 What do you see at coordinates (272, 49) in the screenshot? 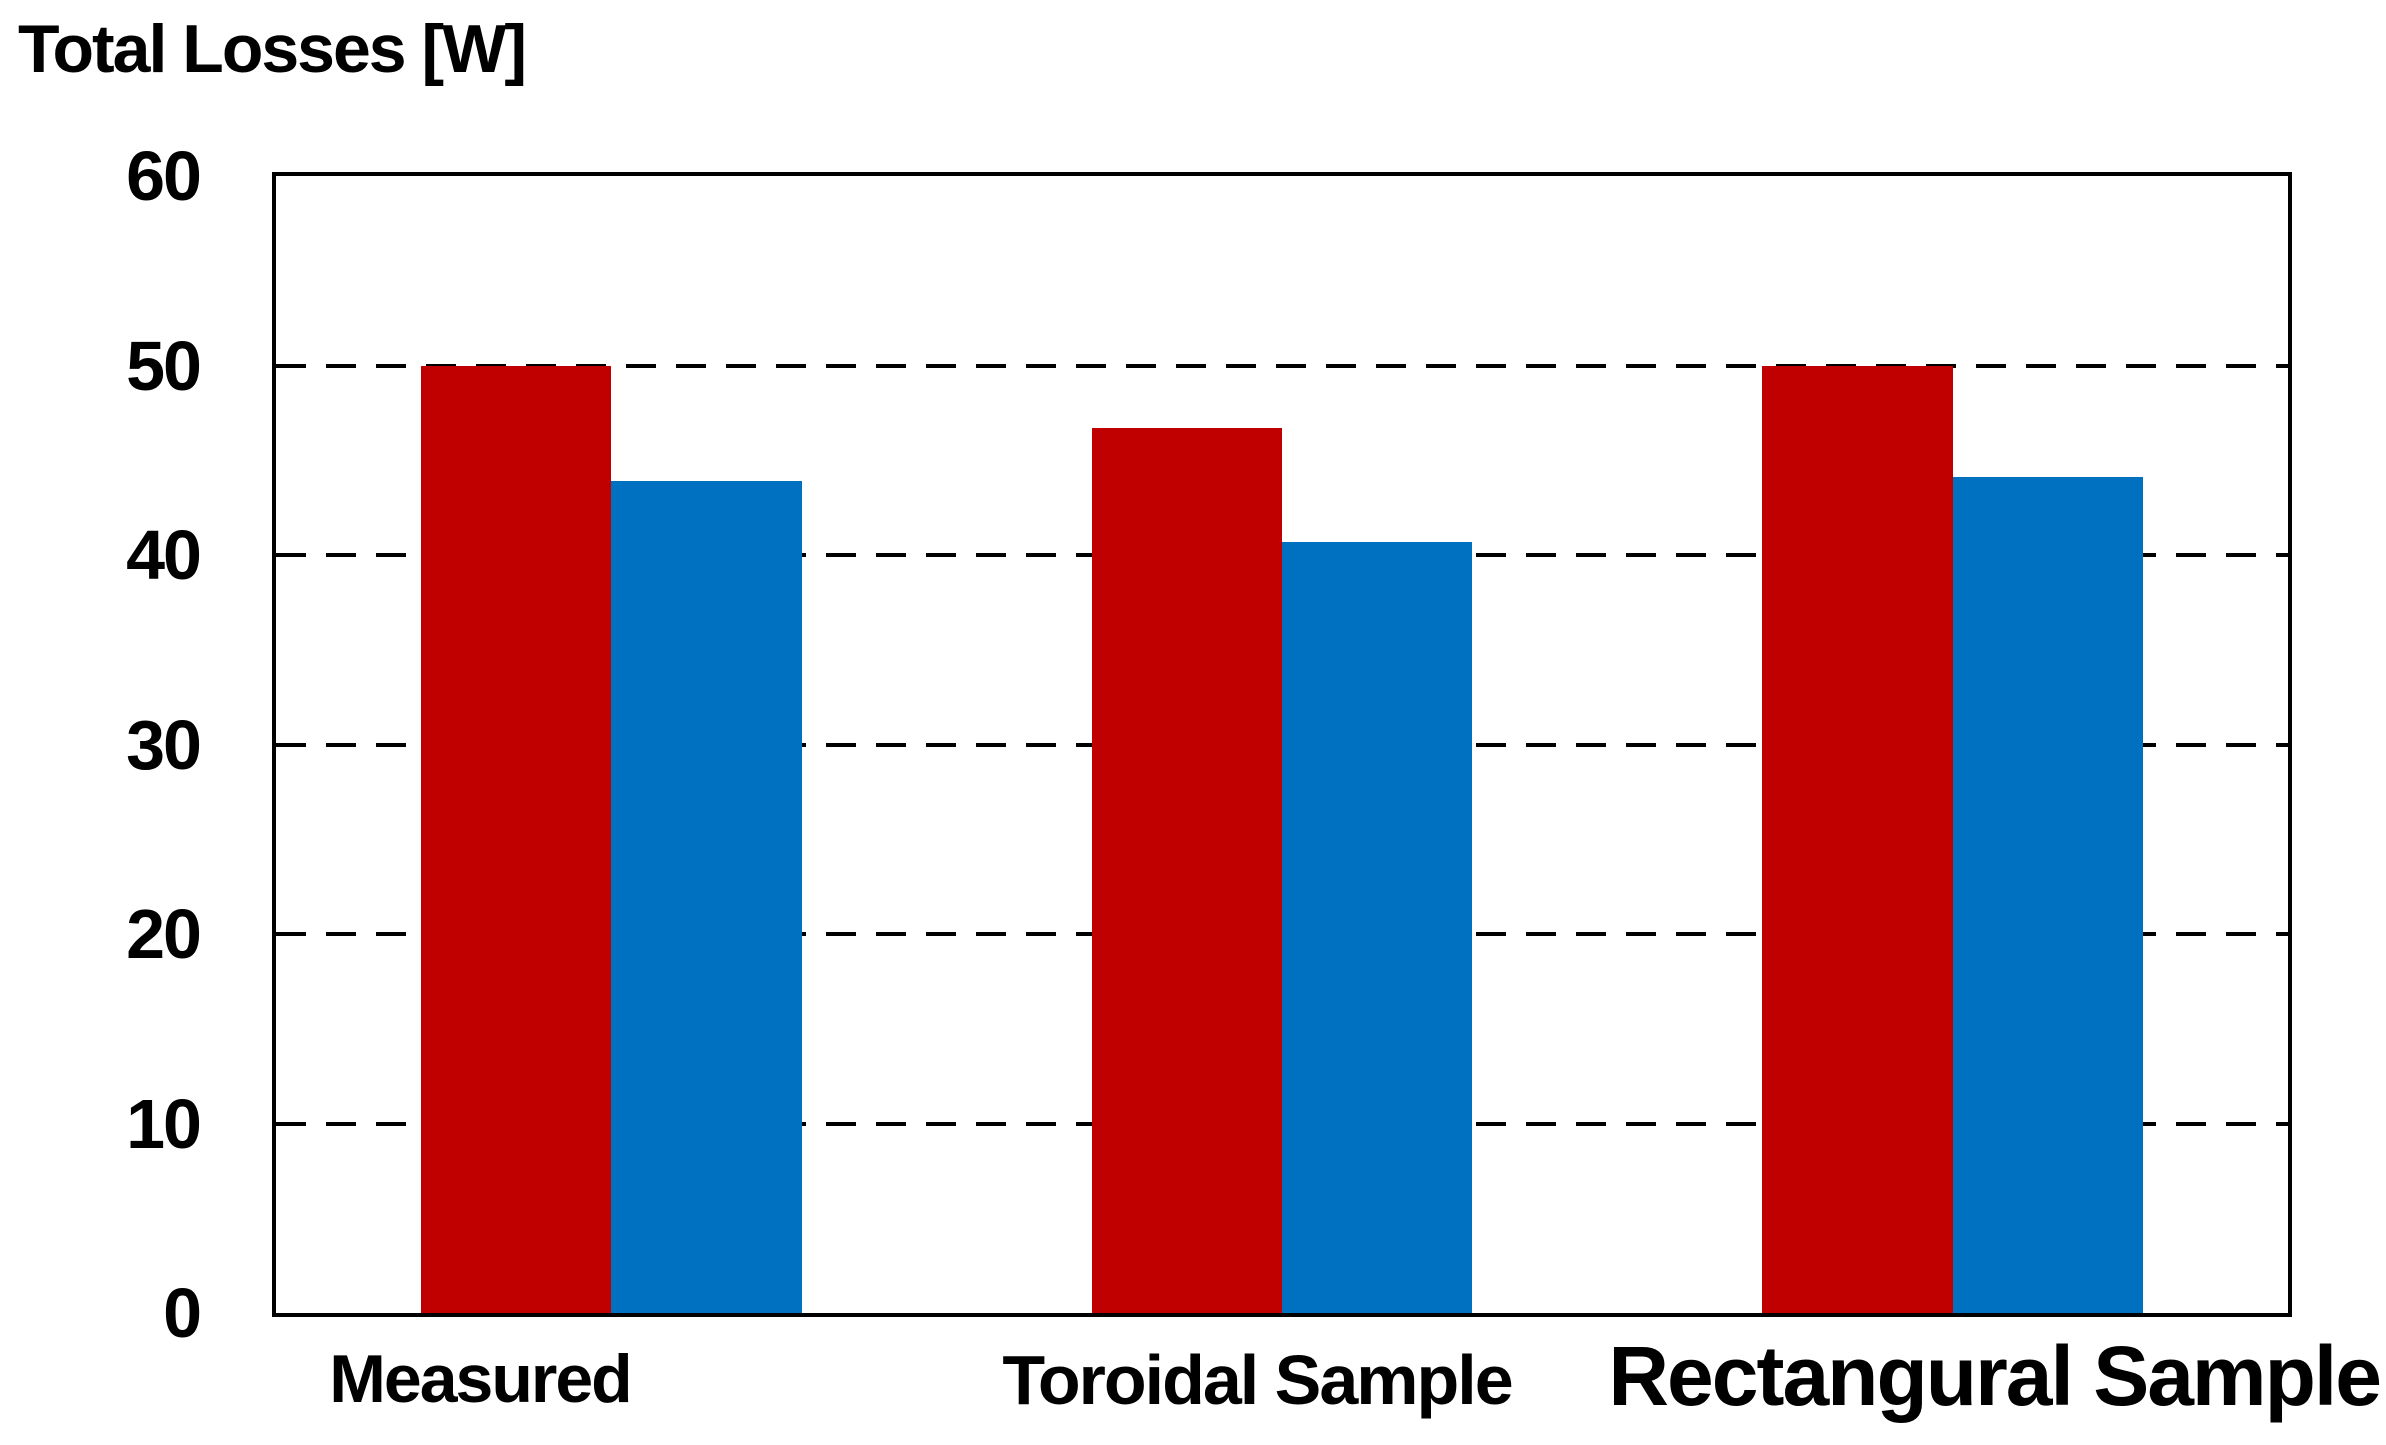
I see `chart-title: Total Losses [W]` at bounding box center [272, 49].